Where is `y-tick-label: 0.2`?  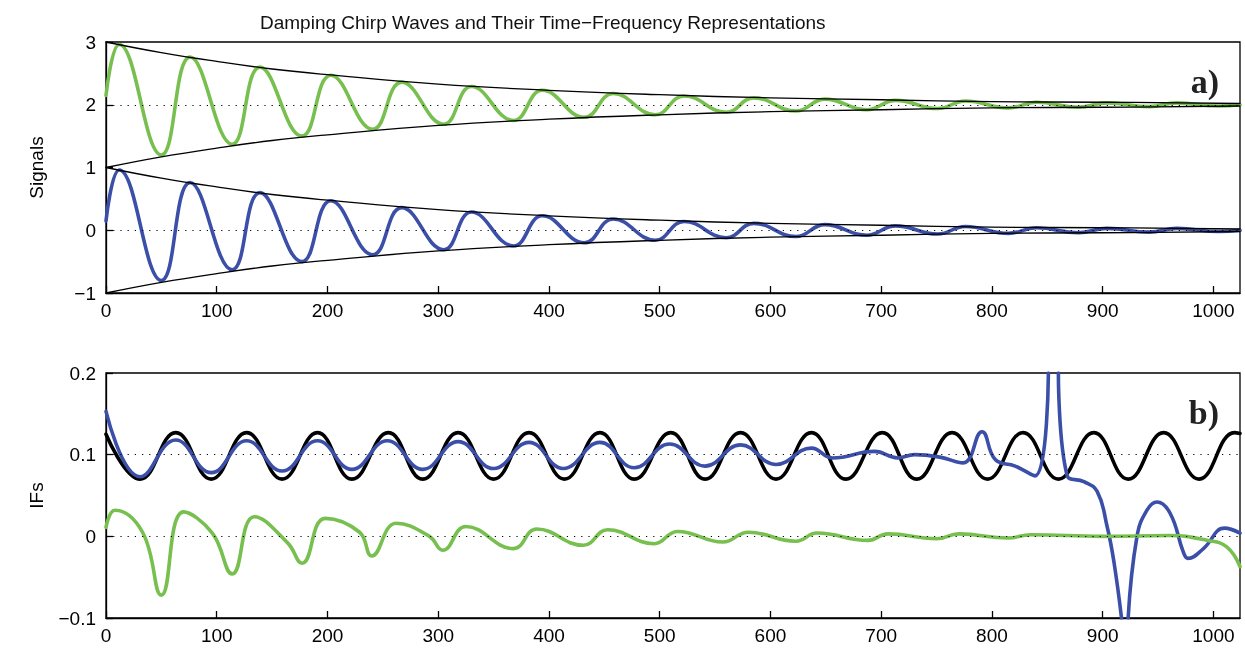 y-tick-label: 0.2 is located at coordinates (82, 373).